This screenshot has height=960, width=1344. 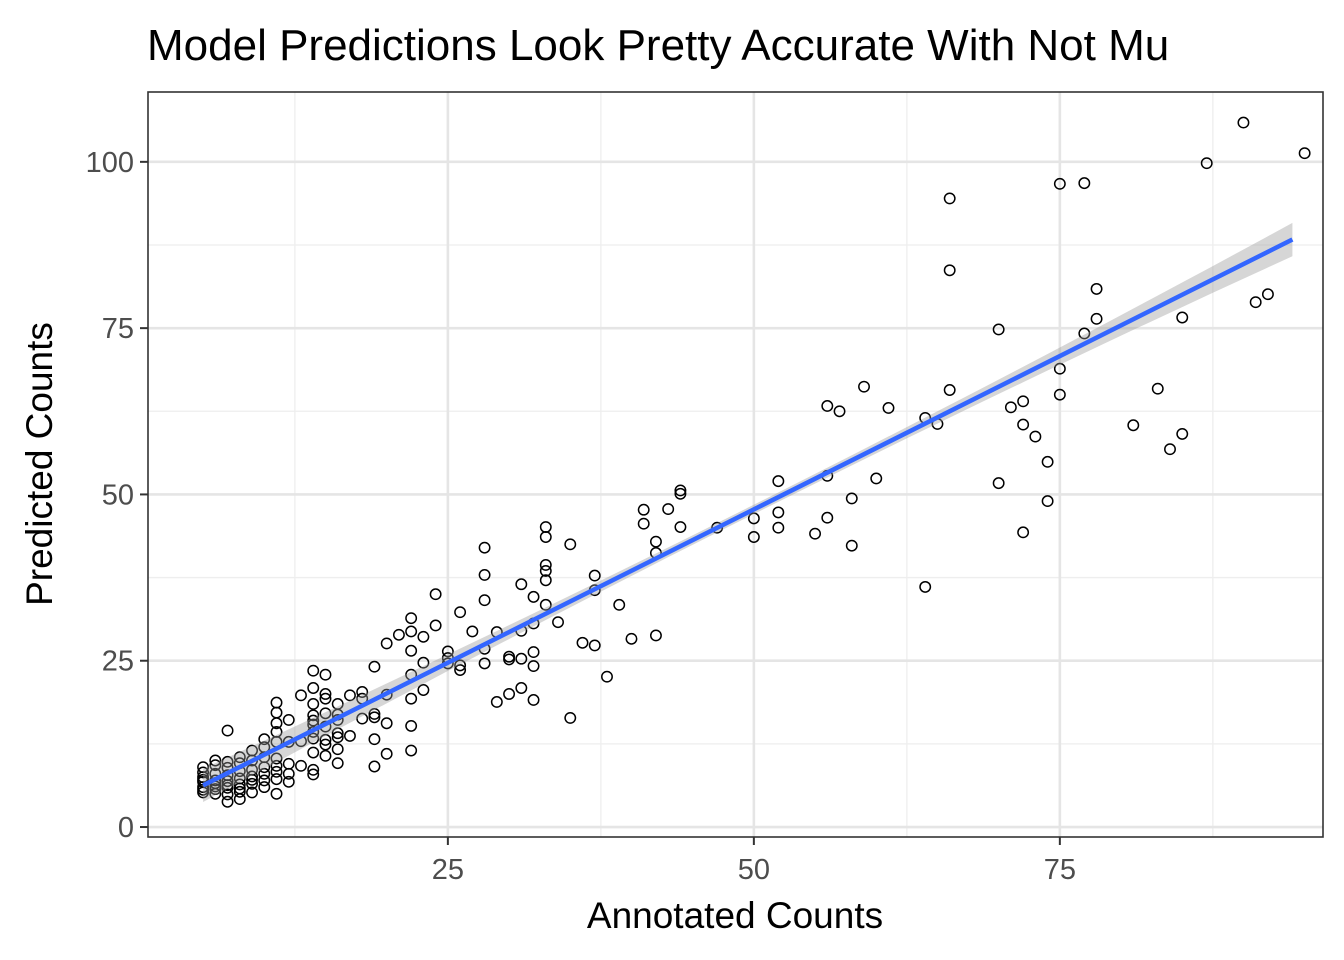 I want to click on y-tick-label: 50, so click(x=118, y=495).